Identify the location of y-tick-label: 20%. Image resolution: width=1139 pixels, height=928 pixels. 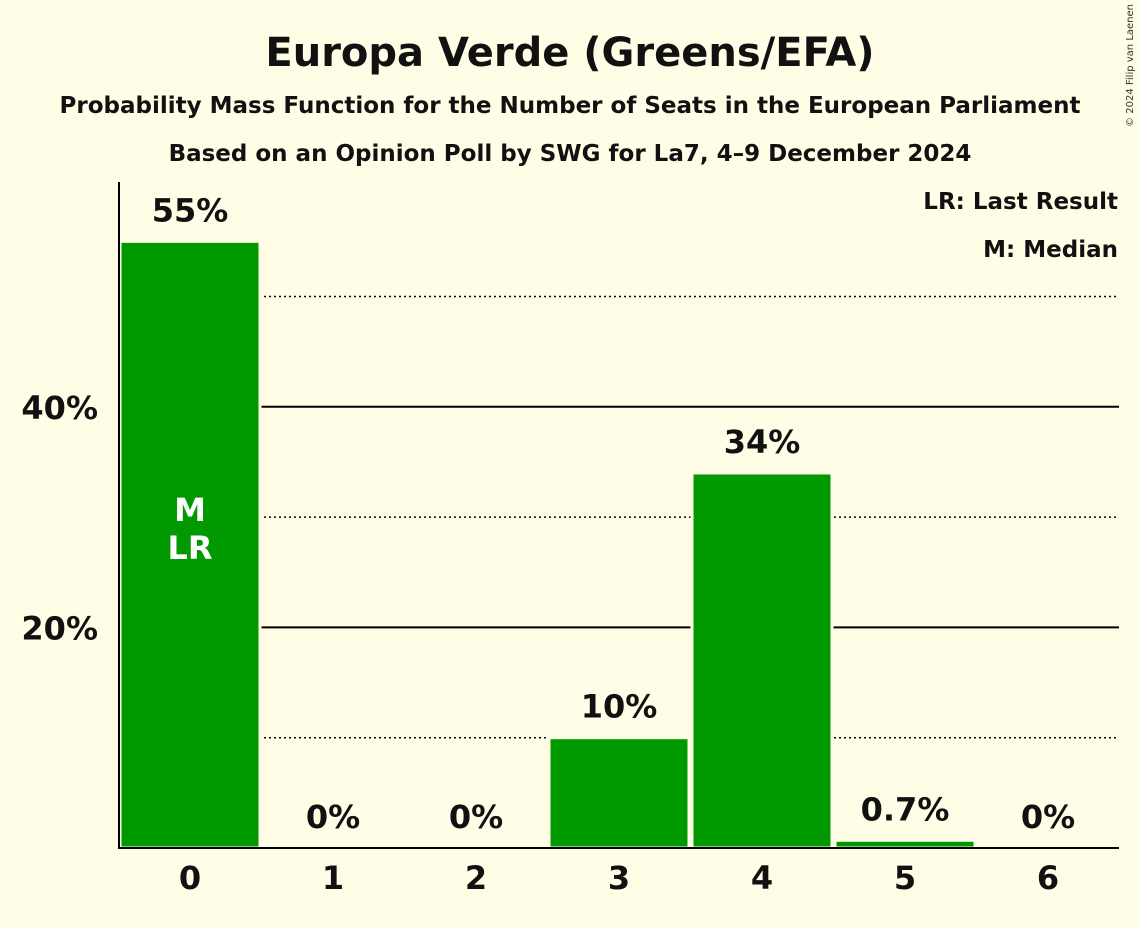
(59, 628).